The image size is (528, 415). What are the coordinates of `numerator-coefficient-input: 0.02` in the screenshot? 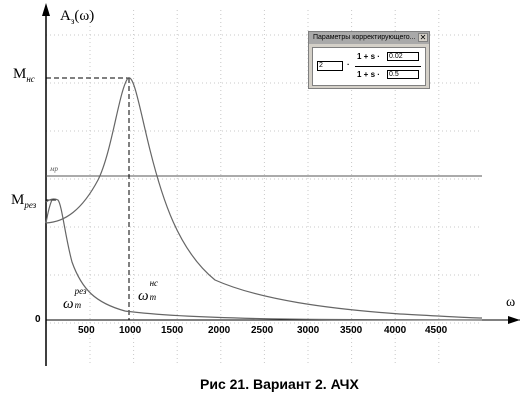 It's located at (403, 56).